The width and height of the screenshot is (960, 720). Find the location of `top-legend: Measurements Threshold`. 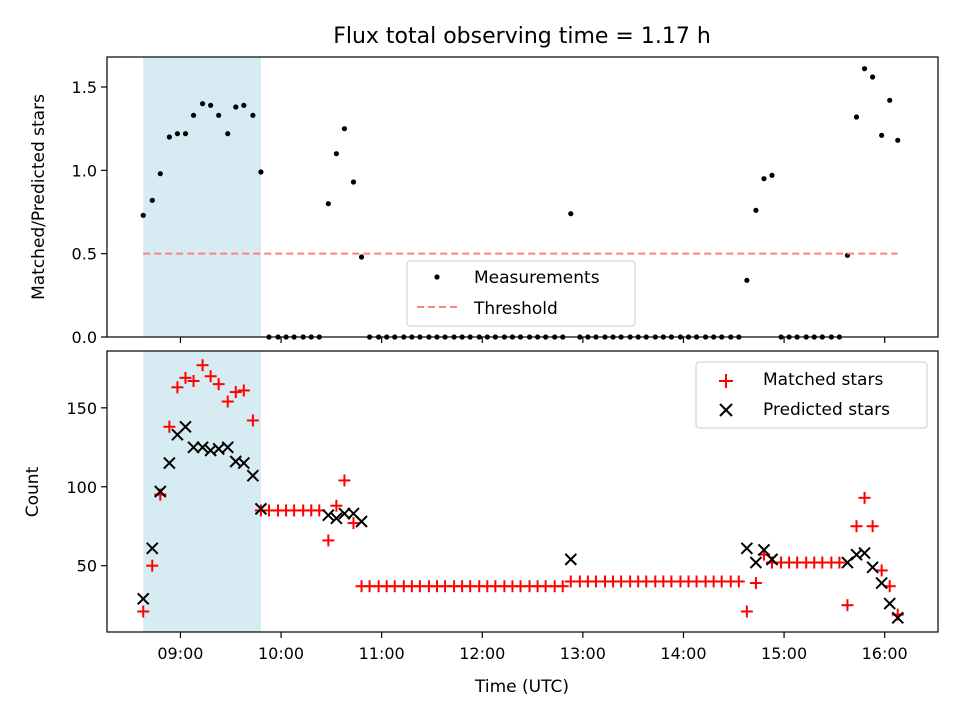

top-legend: Measurements Threshold is located at coordinates (521, 293).